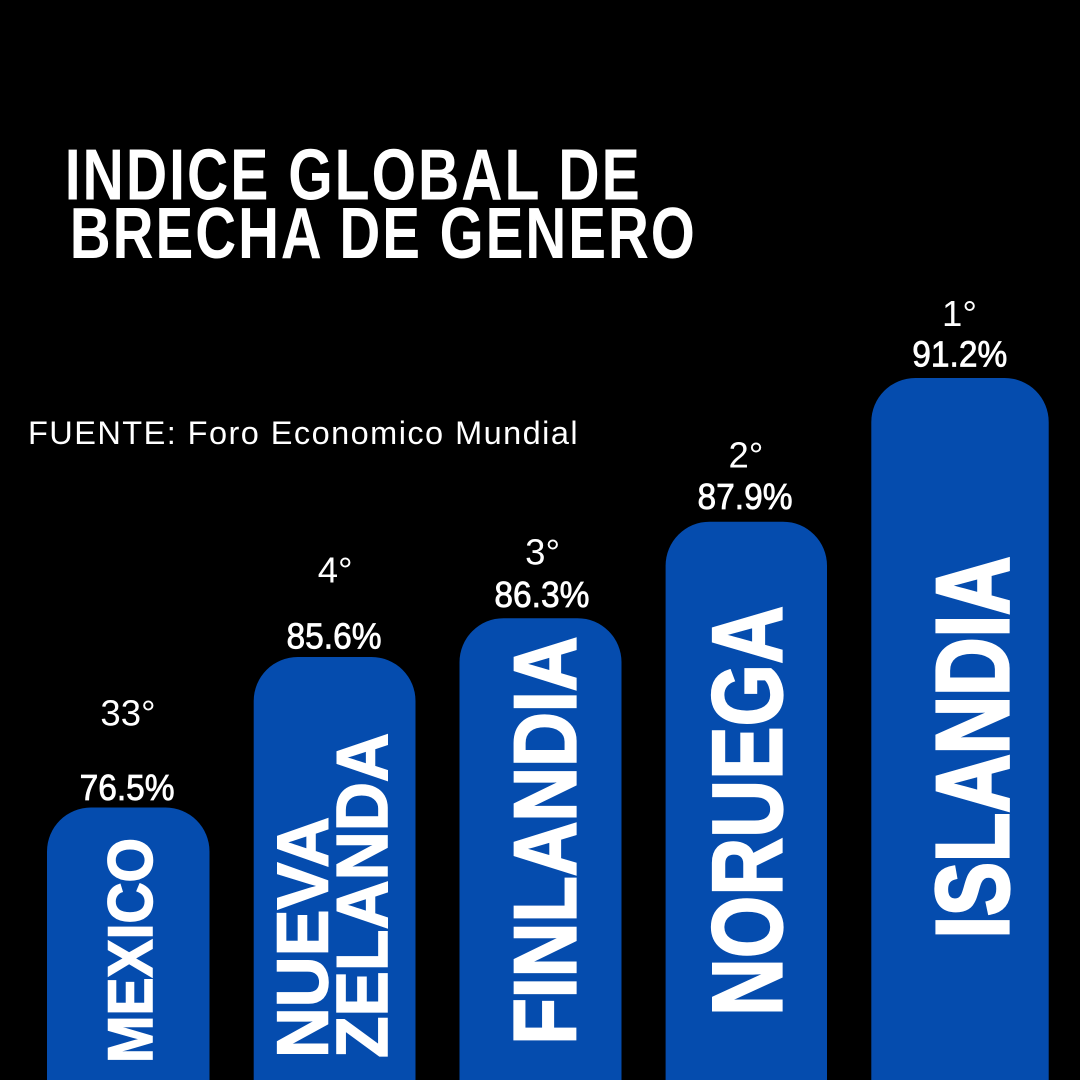 The image size is (1080, 1080). Describe the element at coordinates (335, 570) in the screenshot. I see `svg-text: 4°` at that location.